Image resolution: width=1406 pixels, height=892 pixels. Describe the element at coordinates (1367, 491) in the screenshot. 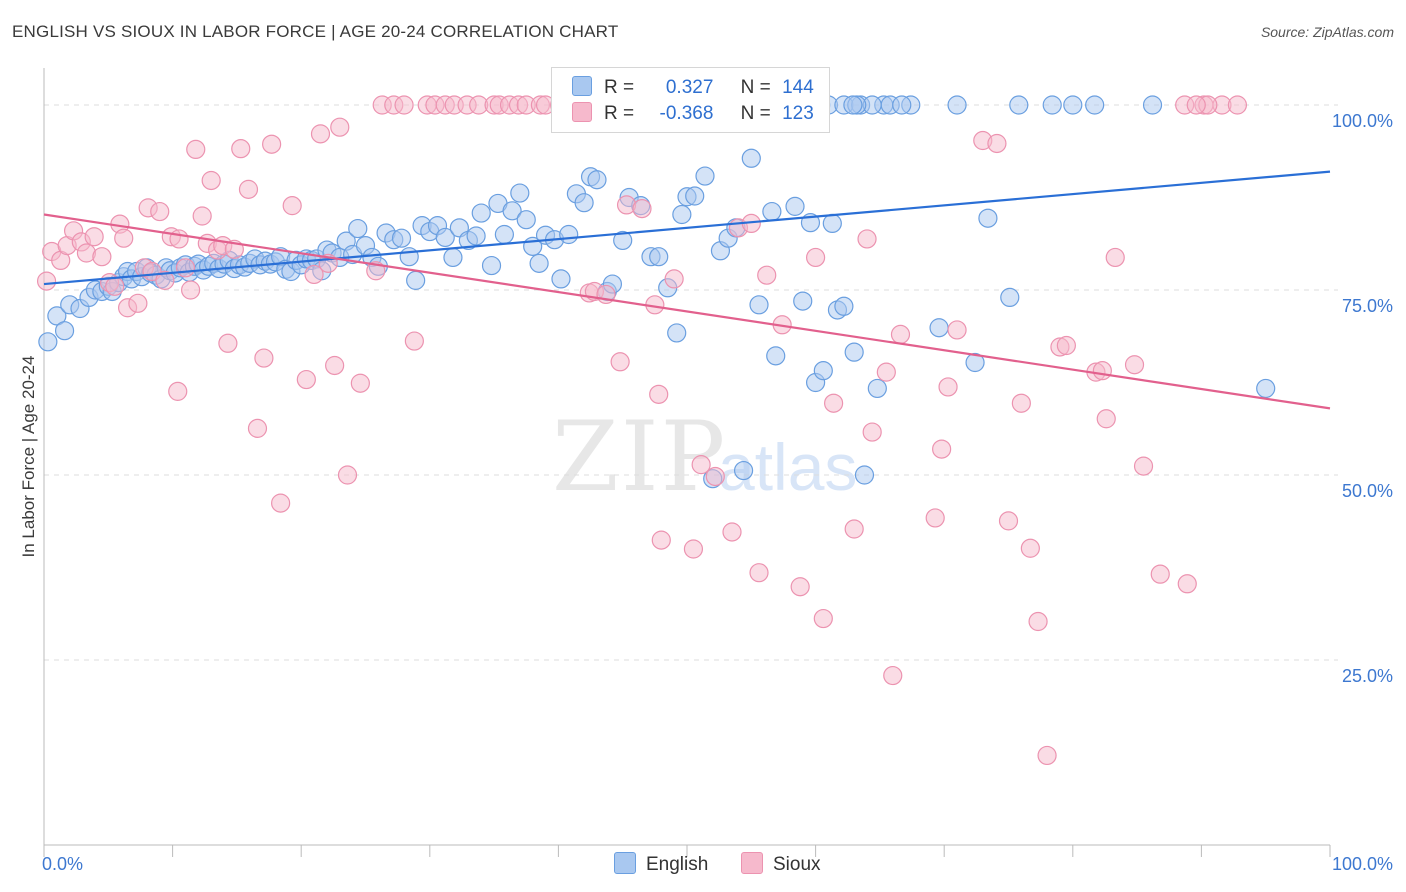

I see `y-tick-label: 50.0%` at that location.